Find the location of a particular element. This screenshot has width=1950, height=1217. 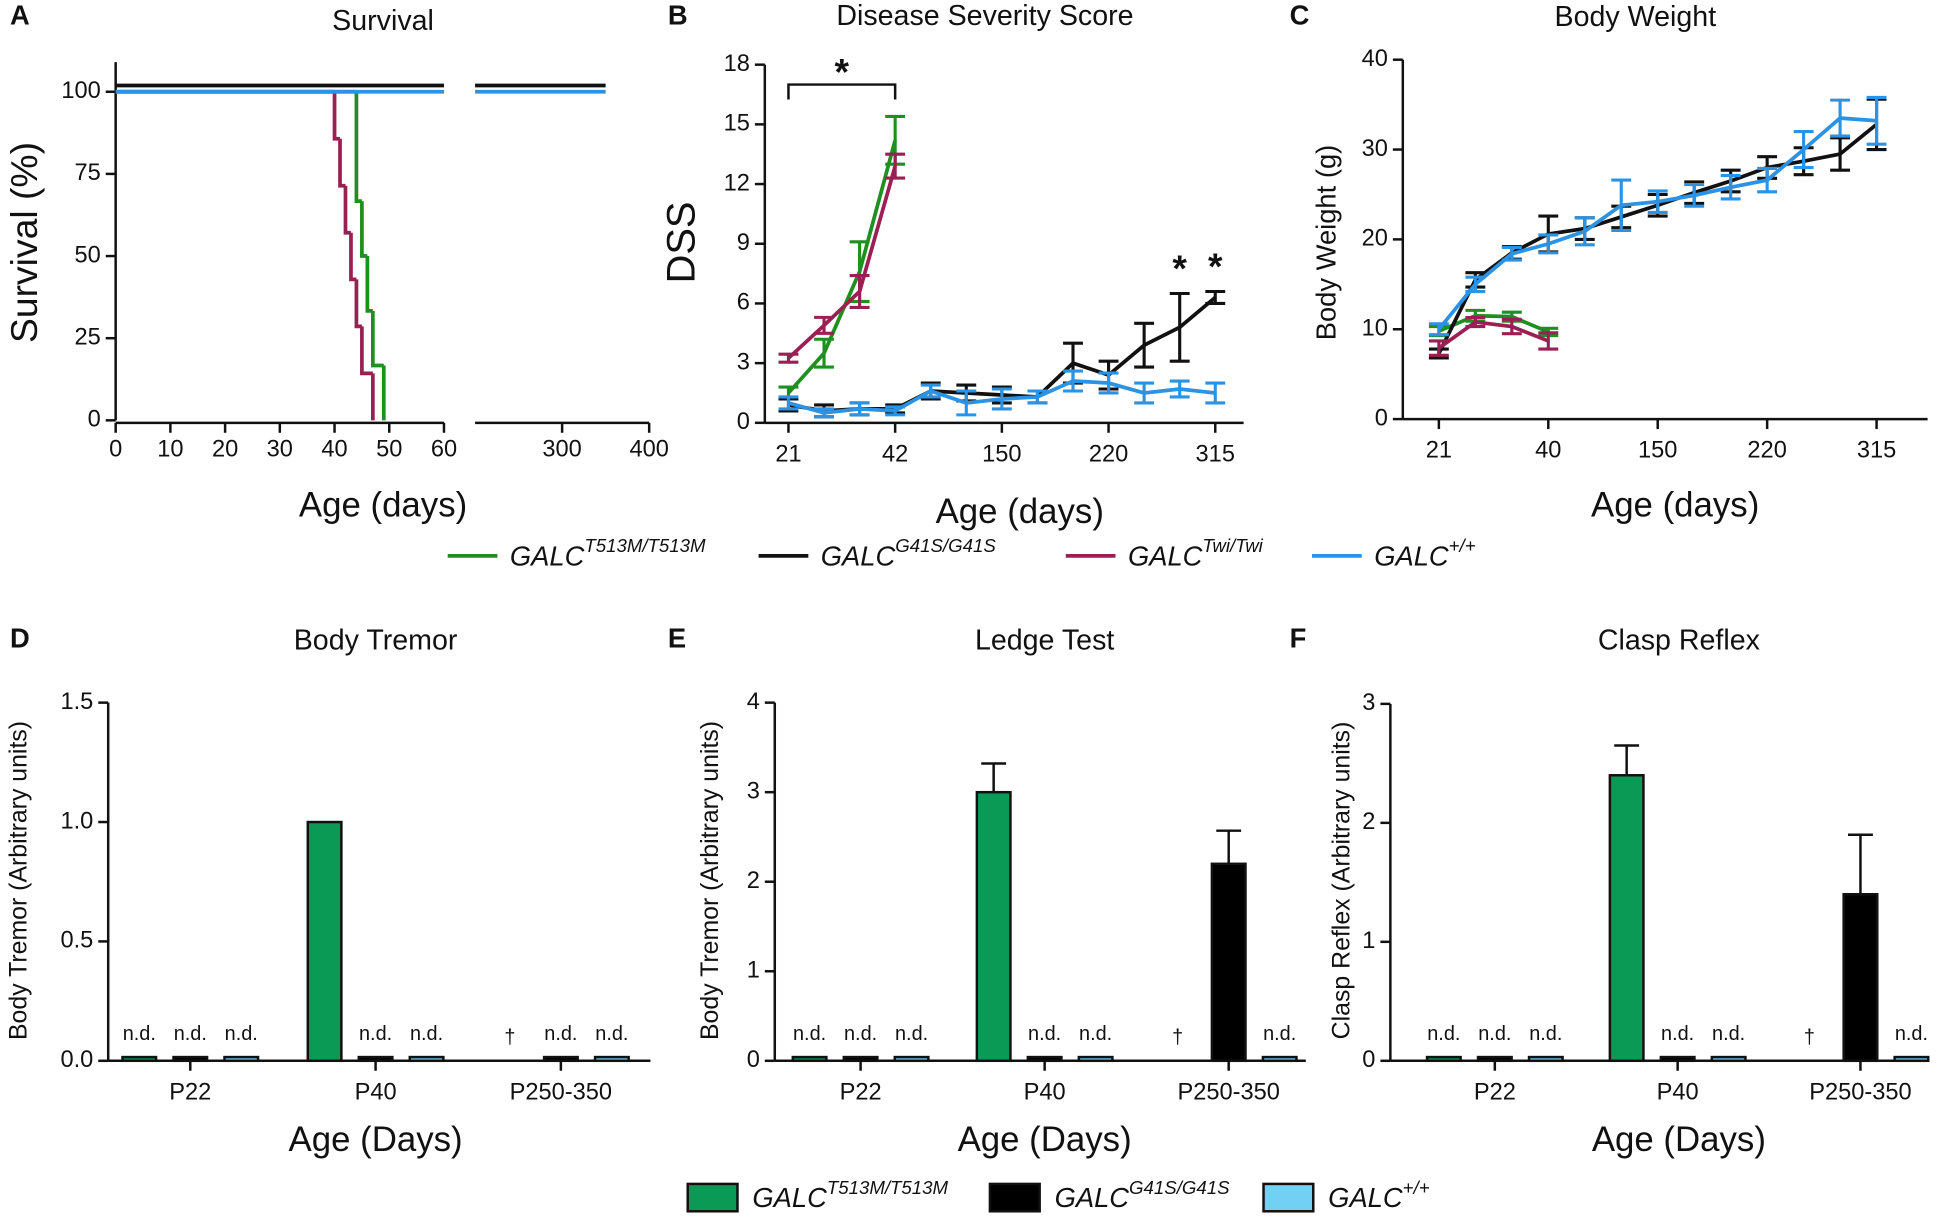

legend-label: GALCT513M/T513M is located at coordinates (608, 553).